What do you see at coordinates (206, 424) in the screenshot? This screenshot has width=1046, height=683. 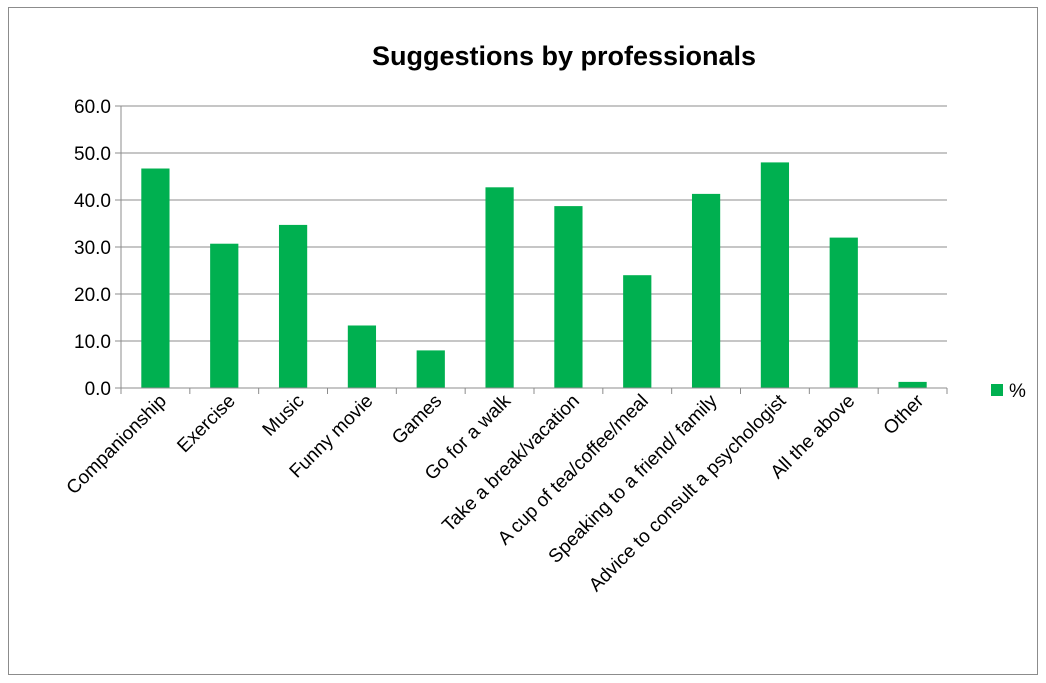 I see `x-tick-label: Exercise` at bounding box center [206, 424].